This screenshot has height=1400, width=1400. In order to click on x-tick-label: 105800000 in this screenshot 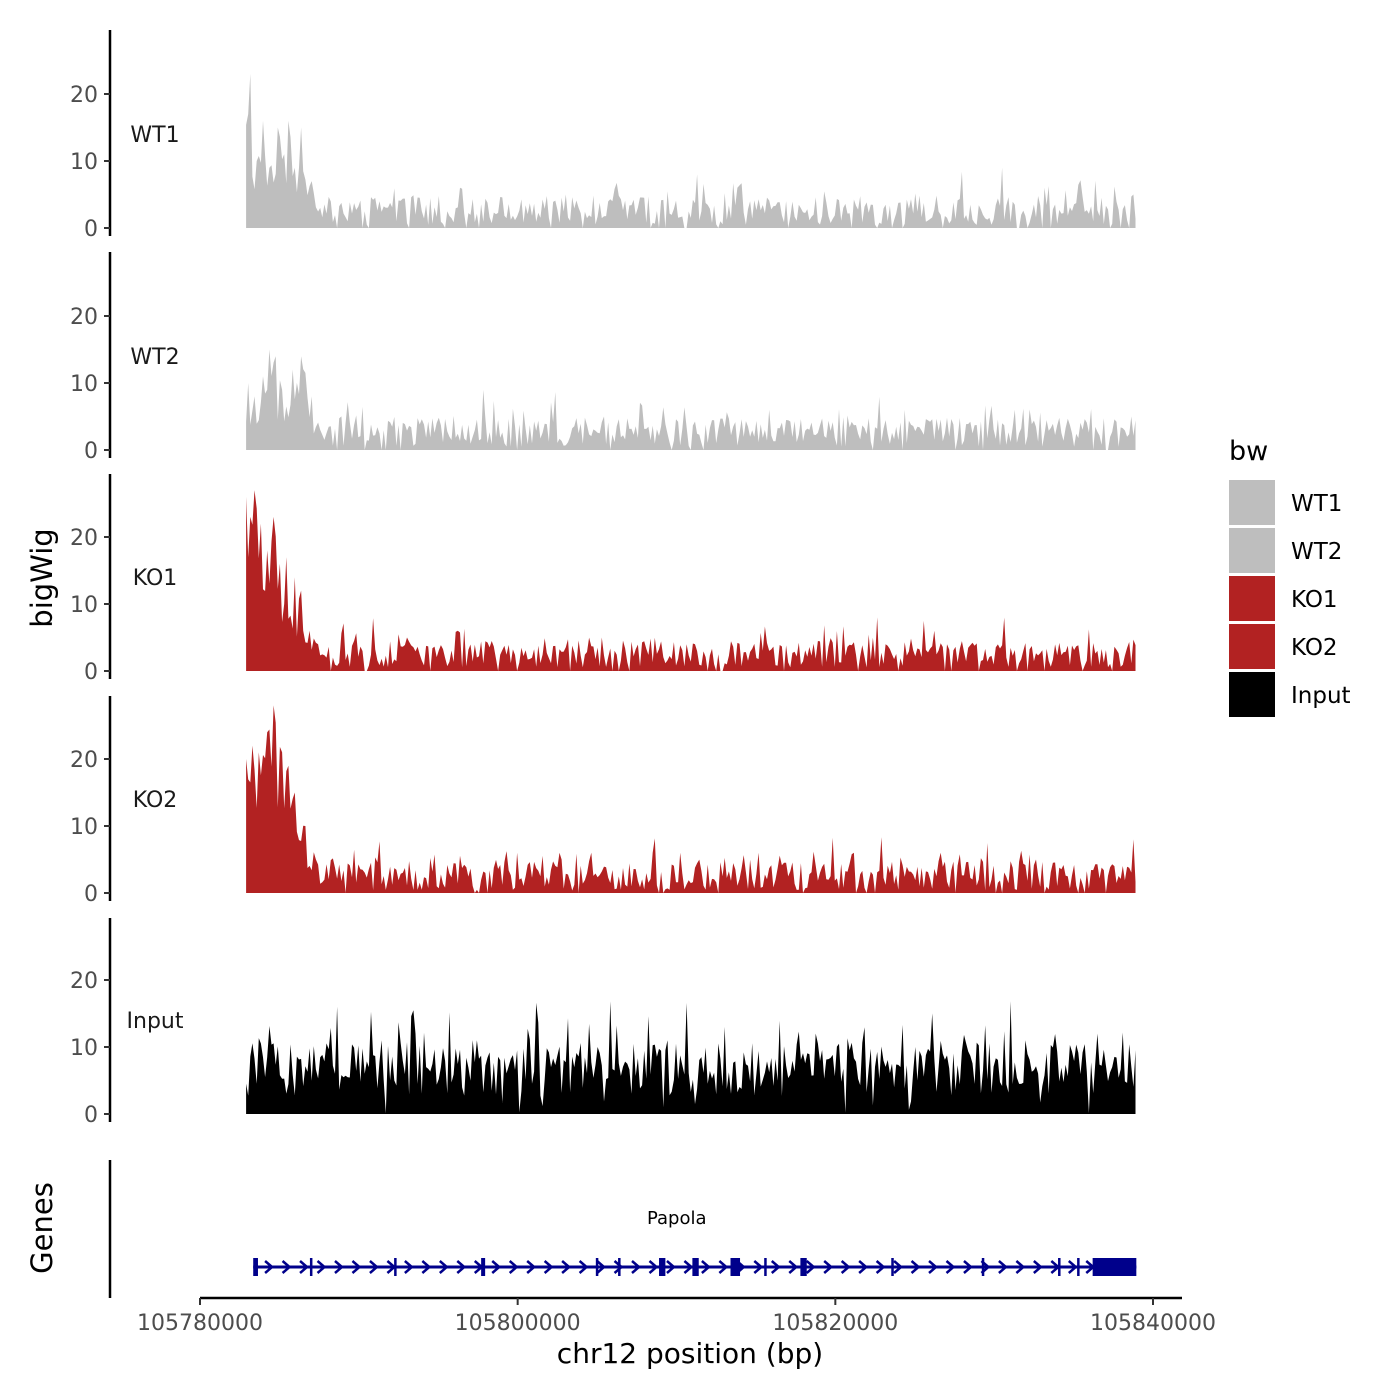, I will do `click(518, 1323)`.